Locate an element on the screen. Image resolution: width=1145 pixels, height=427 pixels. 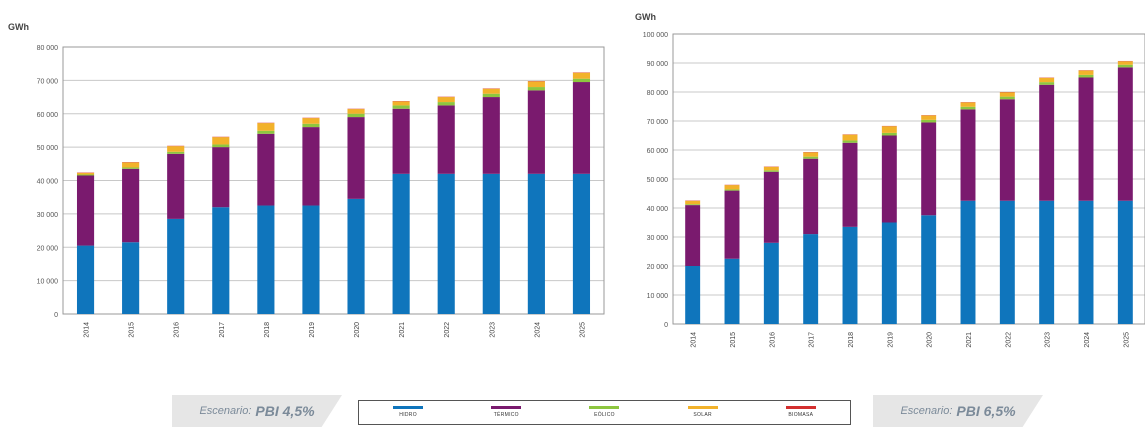
legend-label: BIOMASA is located at coordinates (800, 415).